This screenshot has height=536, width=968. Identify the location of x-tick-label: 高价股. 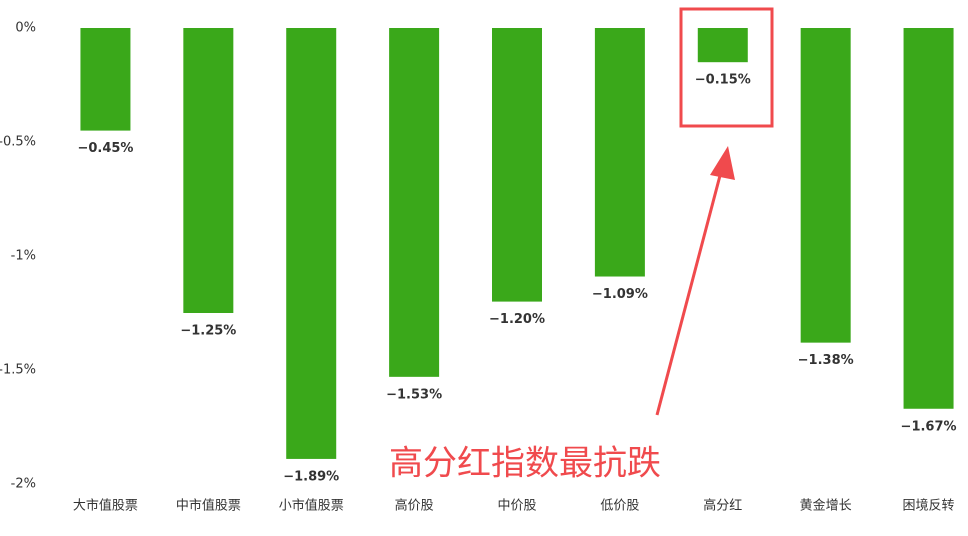
(414, 506).